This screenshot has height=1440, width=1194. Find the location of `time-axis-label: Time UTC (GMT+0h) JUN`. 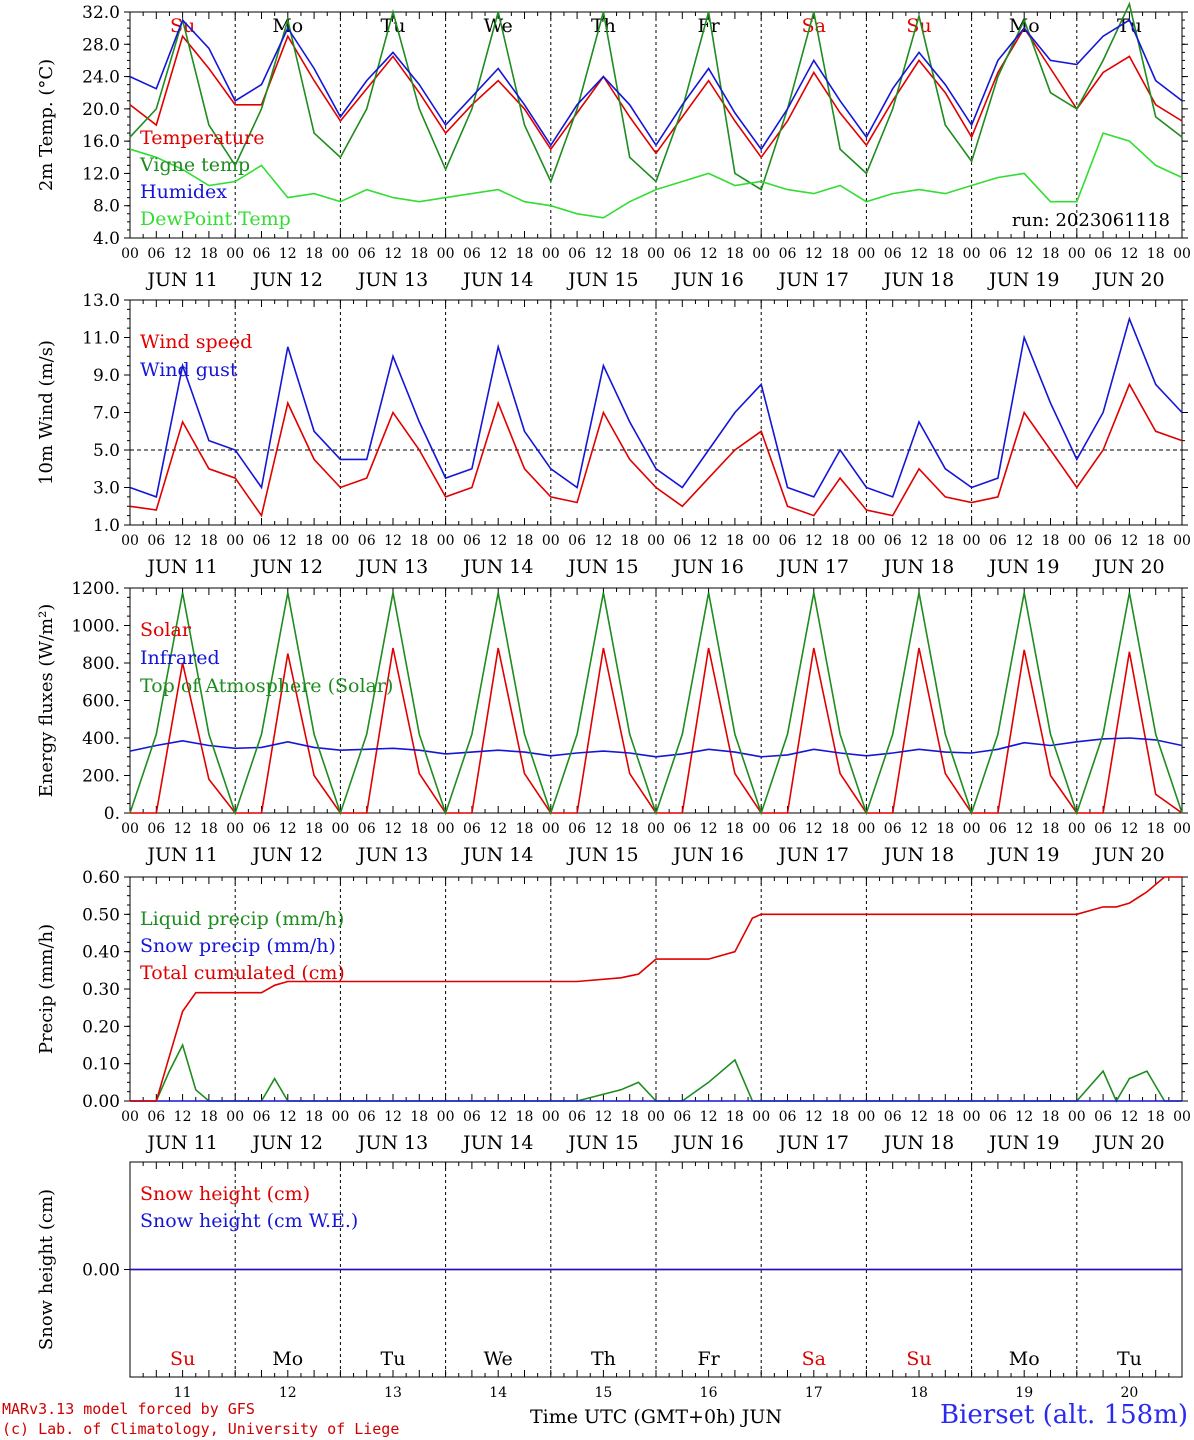

time-axis-label: Time UTC (GMT+0h) JUN is located at coordinates (656, 1417).